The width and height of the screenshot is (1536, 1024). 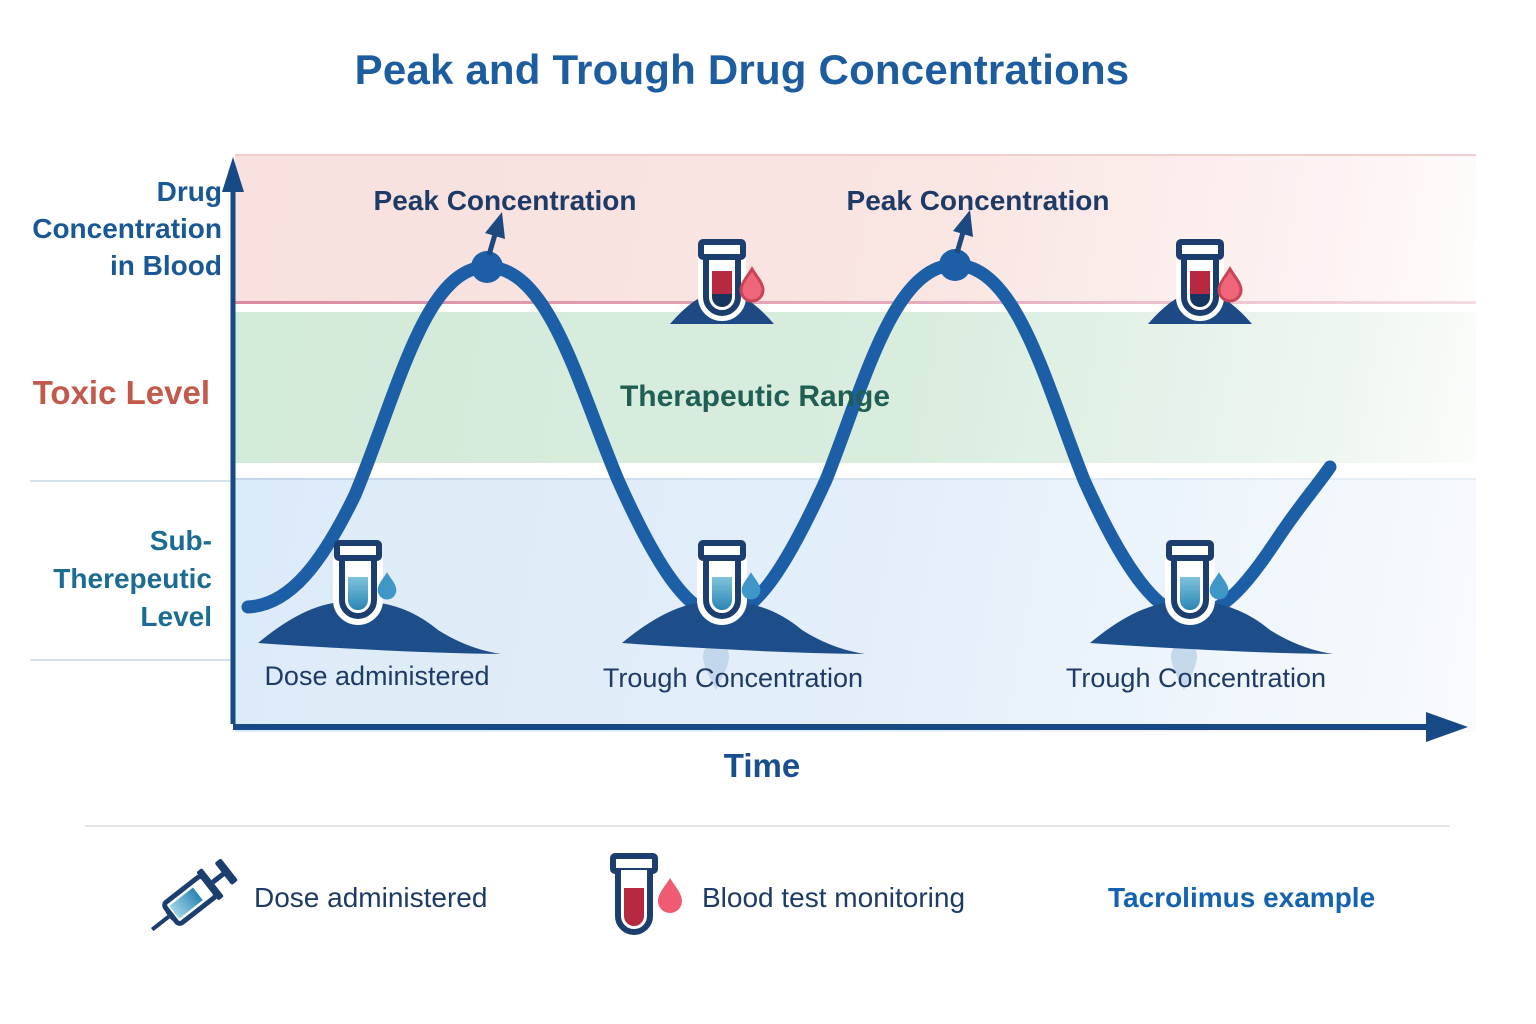 What do you see at coordinates (127, 228) in the screenshot?
I see `y-axis-label: Drug Concentration in Blood` at bounding box center [127, 228].